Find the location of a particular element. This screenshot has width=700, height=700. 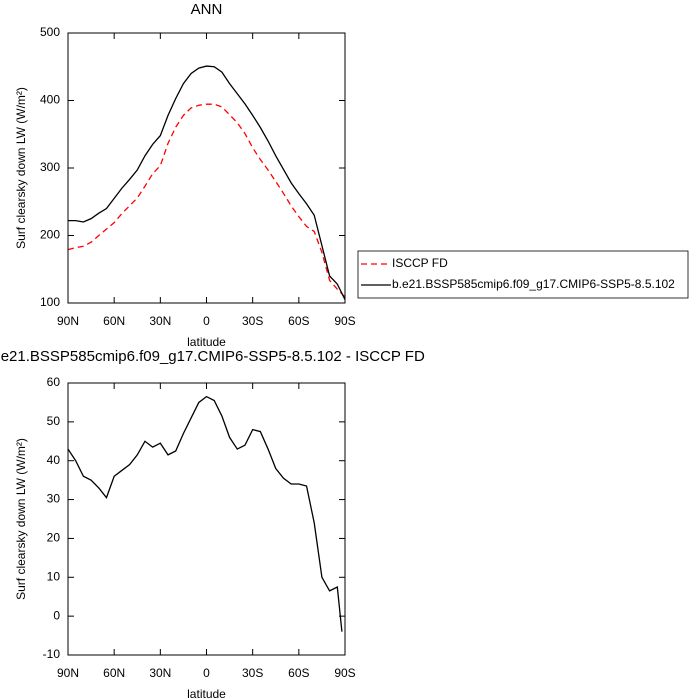

y-tick-label: -10 is located at coordinates (52, 654).